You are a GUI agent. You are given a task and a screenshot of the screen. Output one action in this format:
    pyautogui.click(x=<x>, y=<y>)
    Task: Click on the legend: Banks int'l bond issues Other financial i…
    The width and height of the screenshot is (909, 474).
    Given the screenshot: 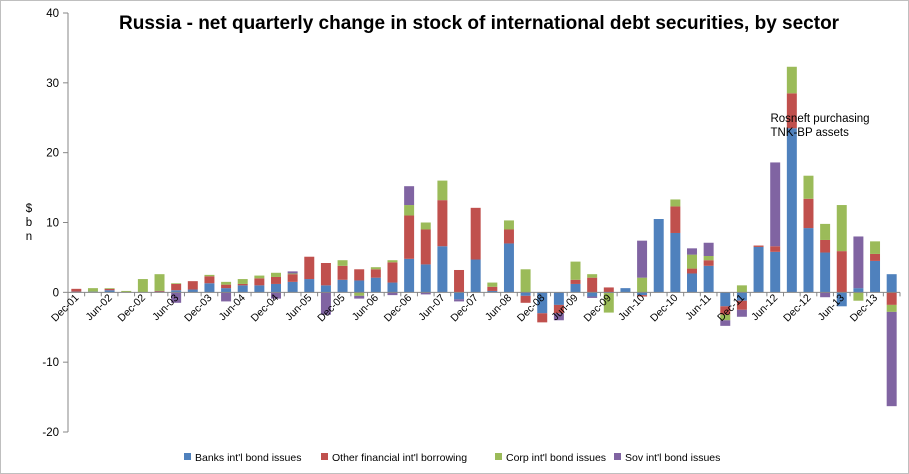 What is the action you would take?
    pyautogui.click(x=452, y=458)
    